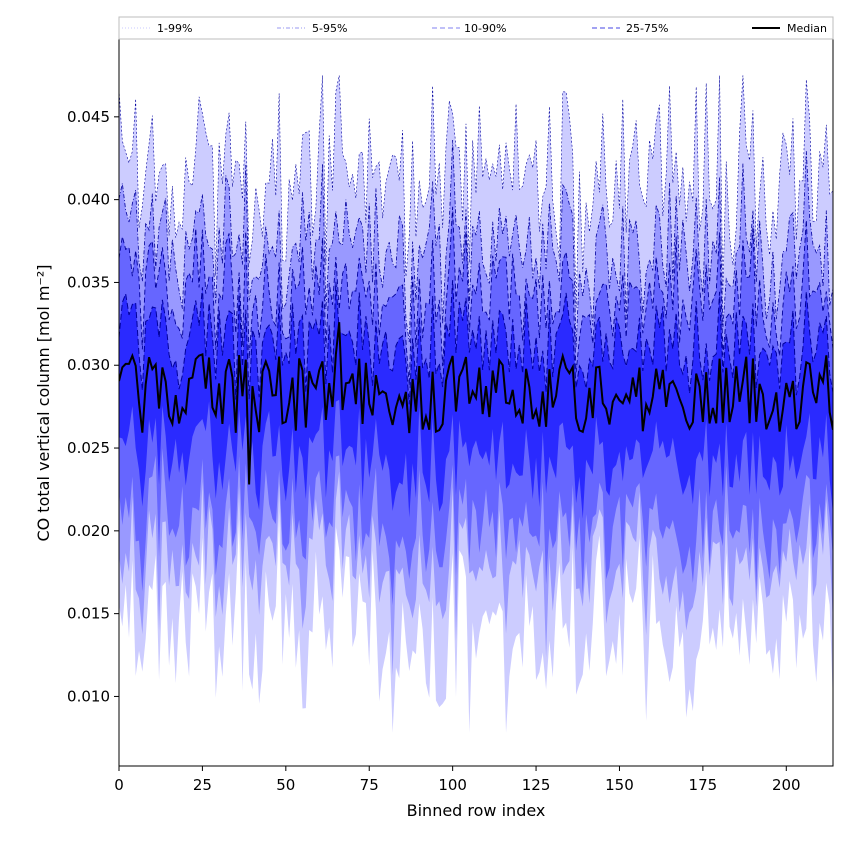 The width and height of the screenshot is (850, 850). What do you see at coordinates (202, 785) in the screenshot?
I see `x-tick-label: 25` at bounding box center [202, 785].